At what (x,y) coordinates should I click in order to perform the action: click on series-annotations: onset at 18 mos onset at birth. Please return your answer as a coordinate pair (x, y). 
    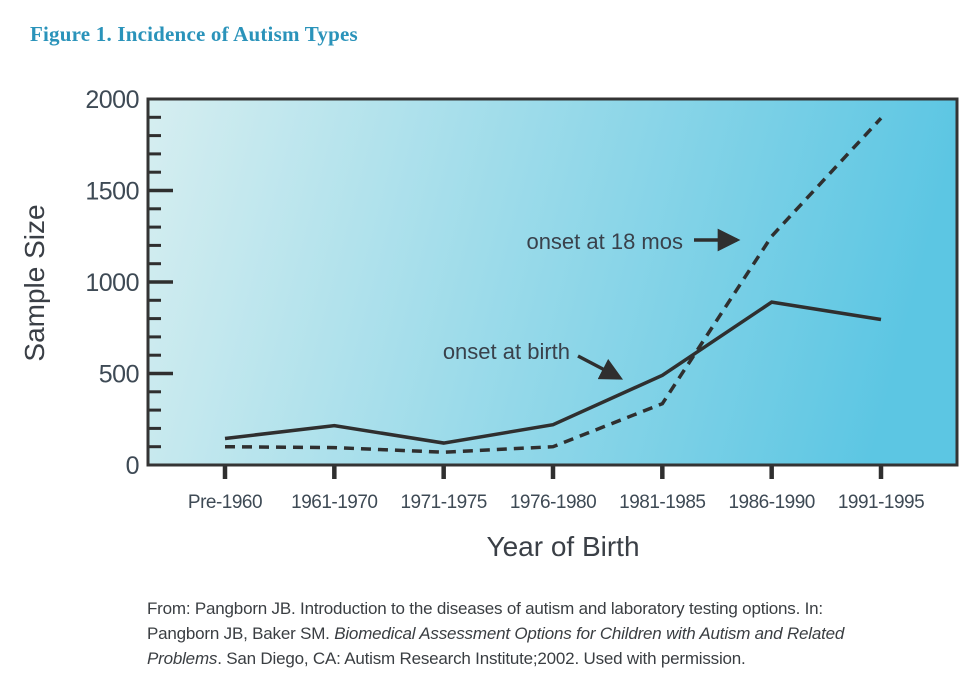
    Looking at the image, I should click on (592, 304).